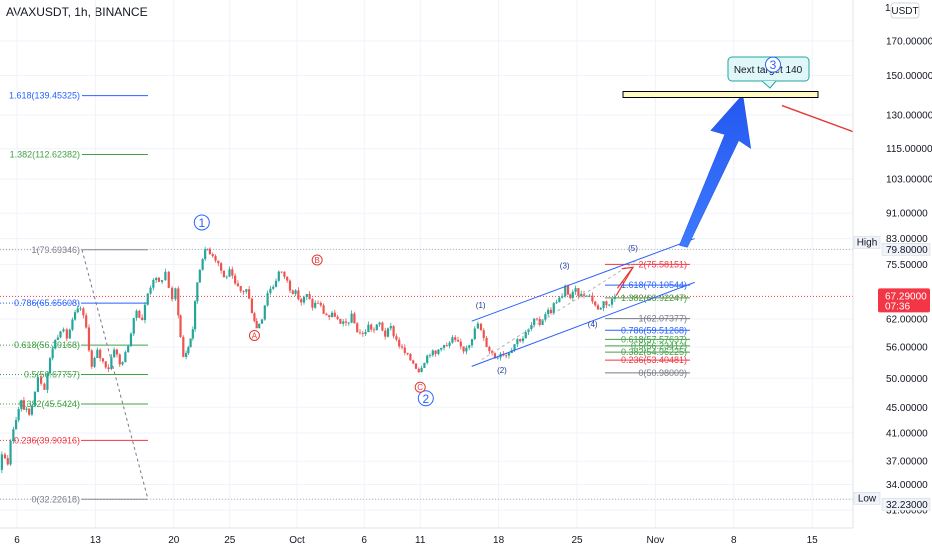 This screenshot has width=932, height=550. What do you see at coordinates (867, 242) in the screenshot?
I see `high-tag-label: High` at bounding box center [867, 242].